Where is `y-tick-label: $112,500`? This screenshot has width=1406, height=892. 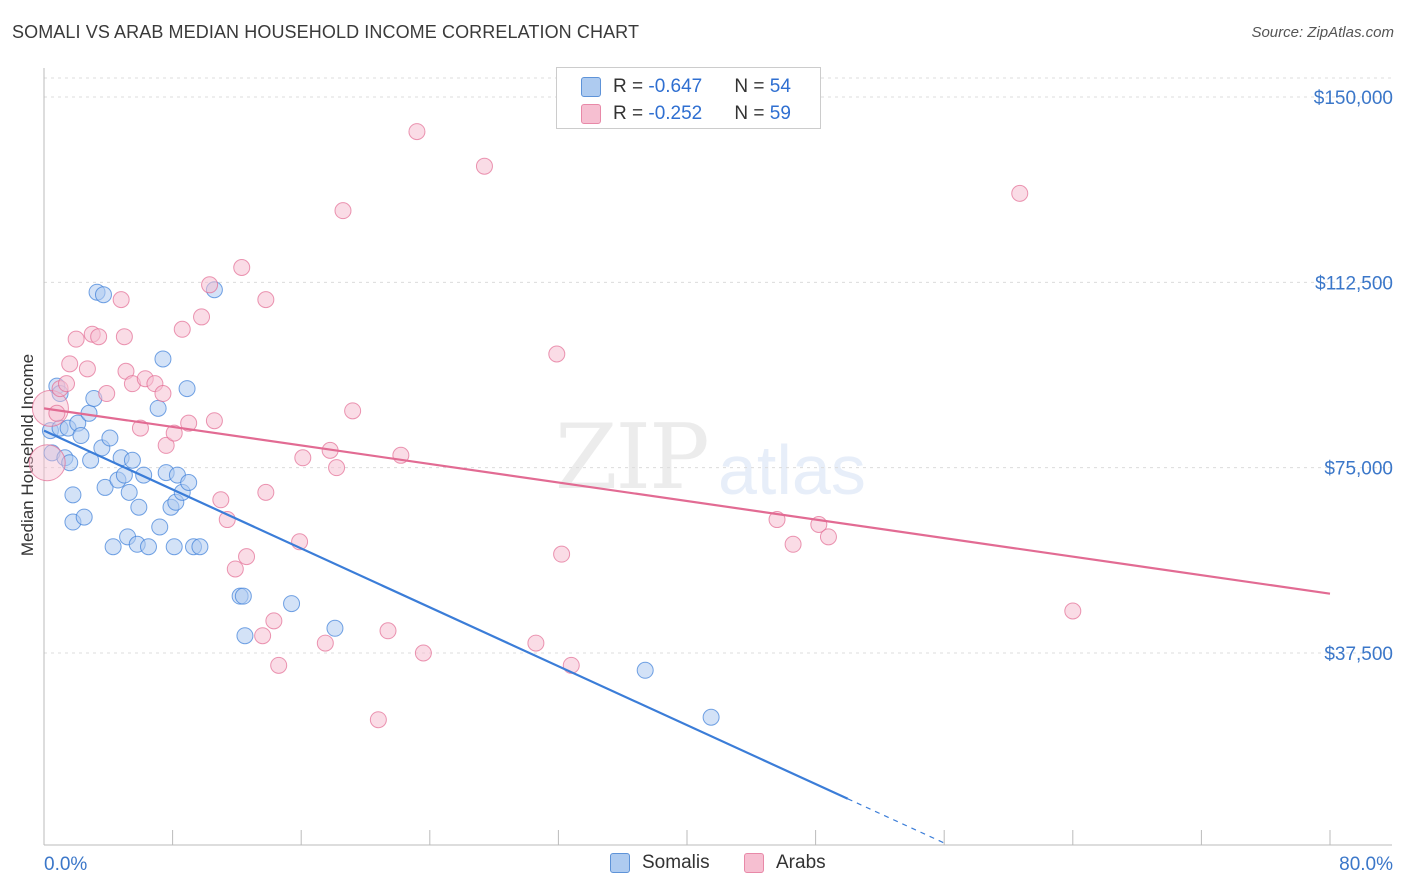
y-tick-label: $112,500 is located at coordinates (1354, 283).